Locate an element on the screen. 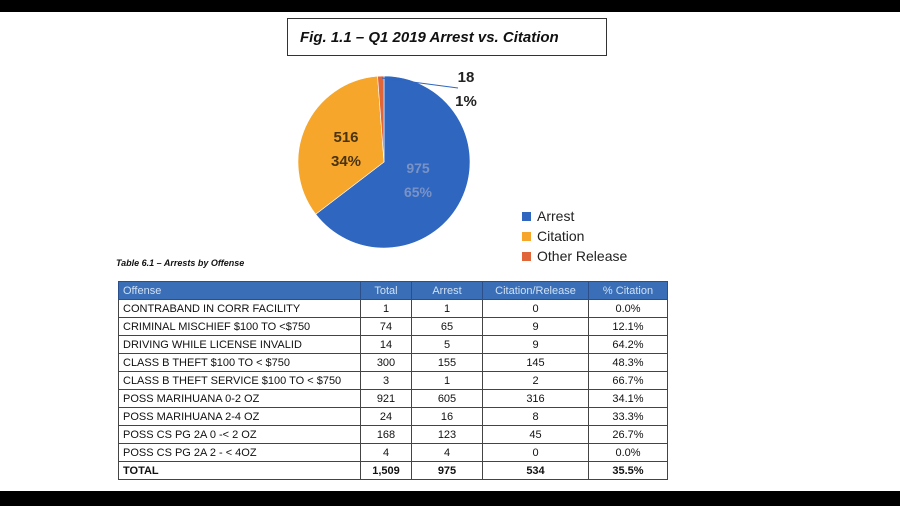 The width and height of the screenshot is (900, 506). table-row: CONTRABAND IN CORR FACILITY 1 1 0 0.0% is located at coordinates (393, 308).